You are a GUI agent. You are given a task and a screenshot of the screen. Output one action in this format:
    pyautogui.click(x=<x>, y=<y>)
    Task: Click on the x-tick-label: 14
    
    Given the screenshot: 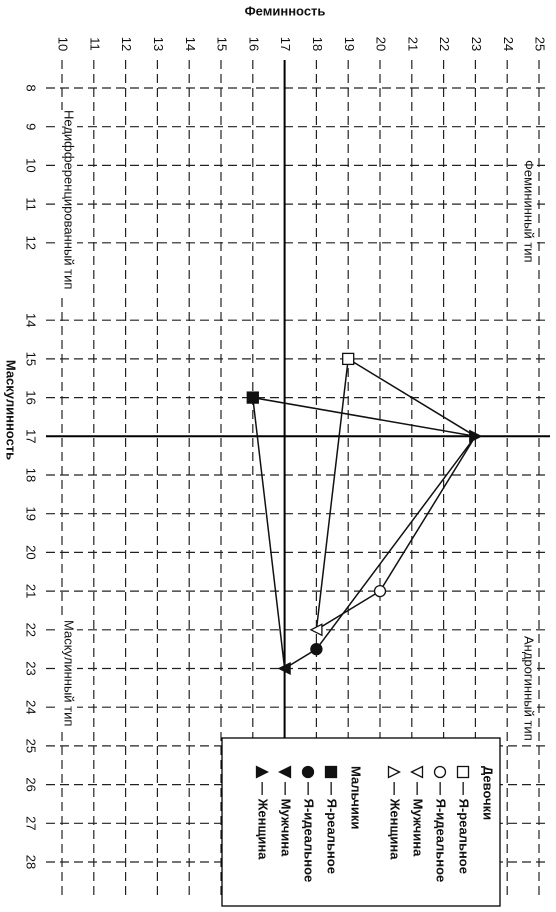 What is the action you would take?
    pyautogui.click(x=190, y=44)
    